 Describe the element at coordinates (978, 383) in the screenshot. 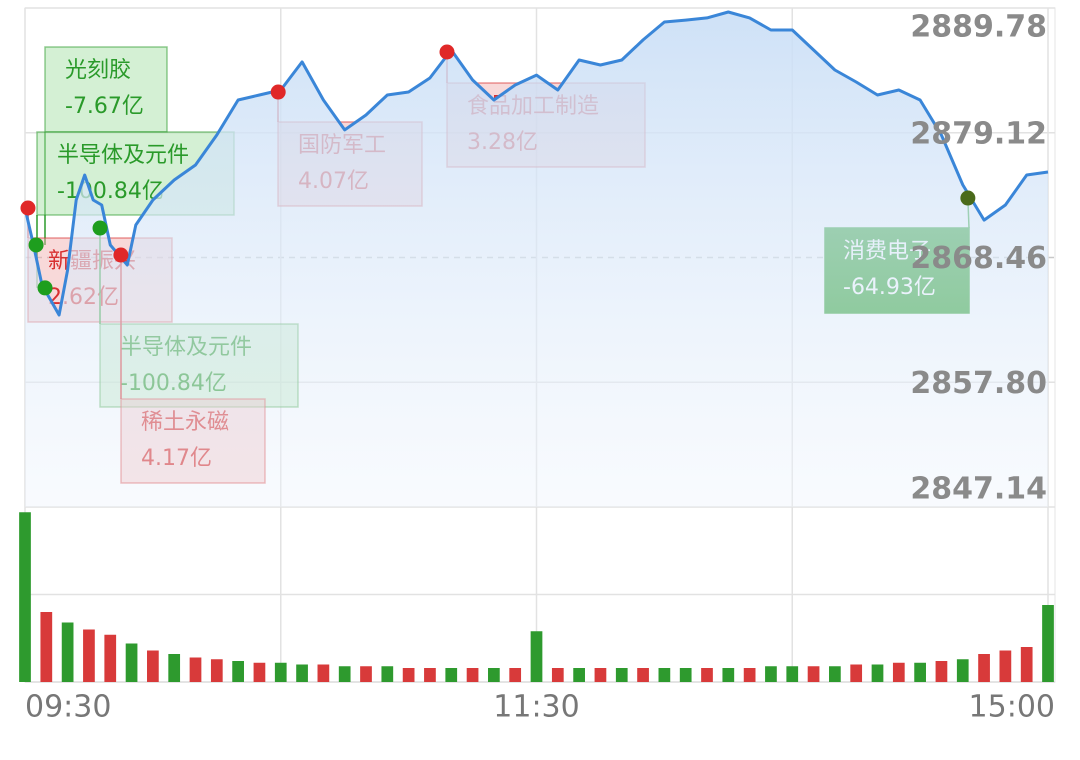

I see `y-tick-label: 2857.80` at that location.